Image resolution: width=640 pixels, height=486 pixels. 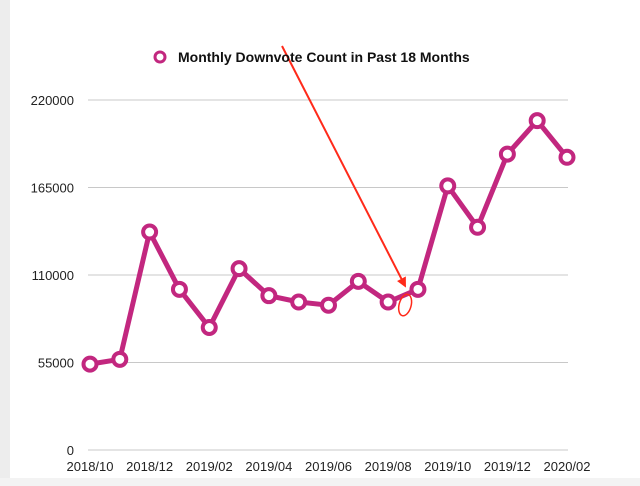 I want to click on x-tick-label: 2019/06, so click(x=328, y=466).